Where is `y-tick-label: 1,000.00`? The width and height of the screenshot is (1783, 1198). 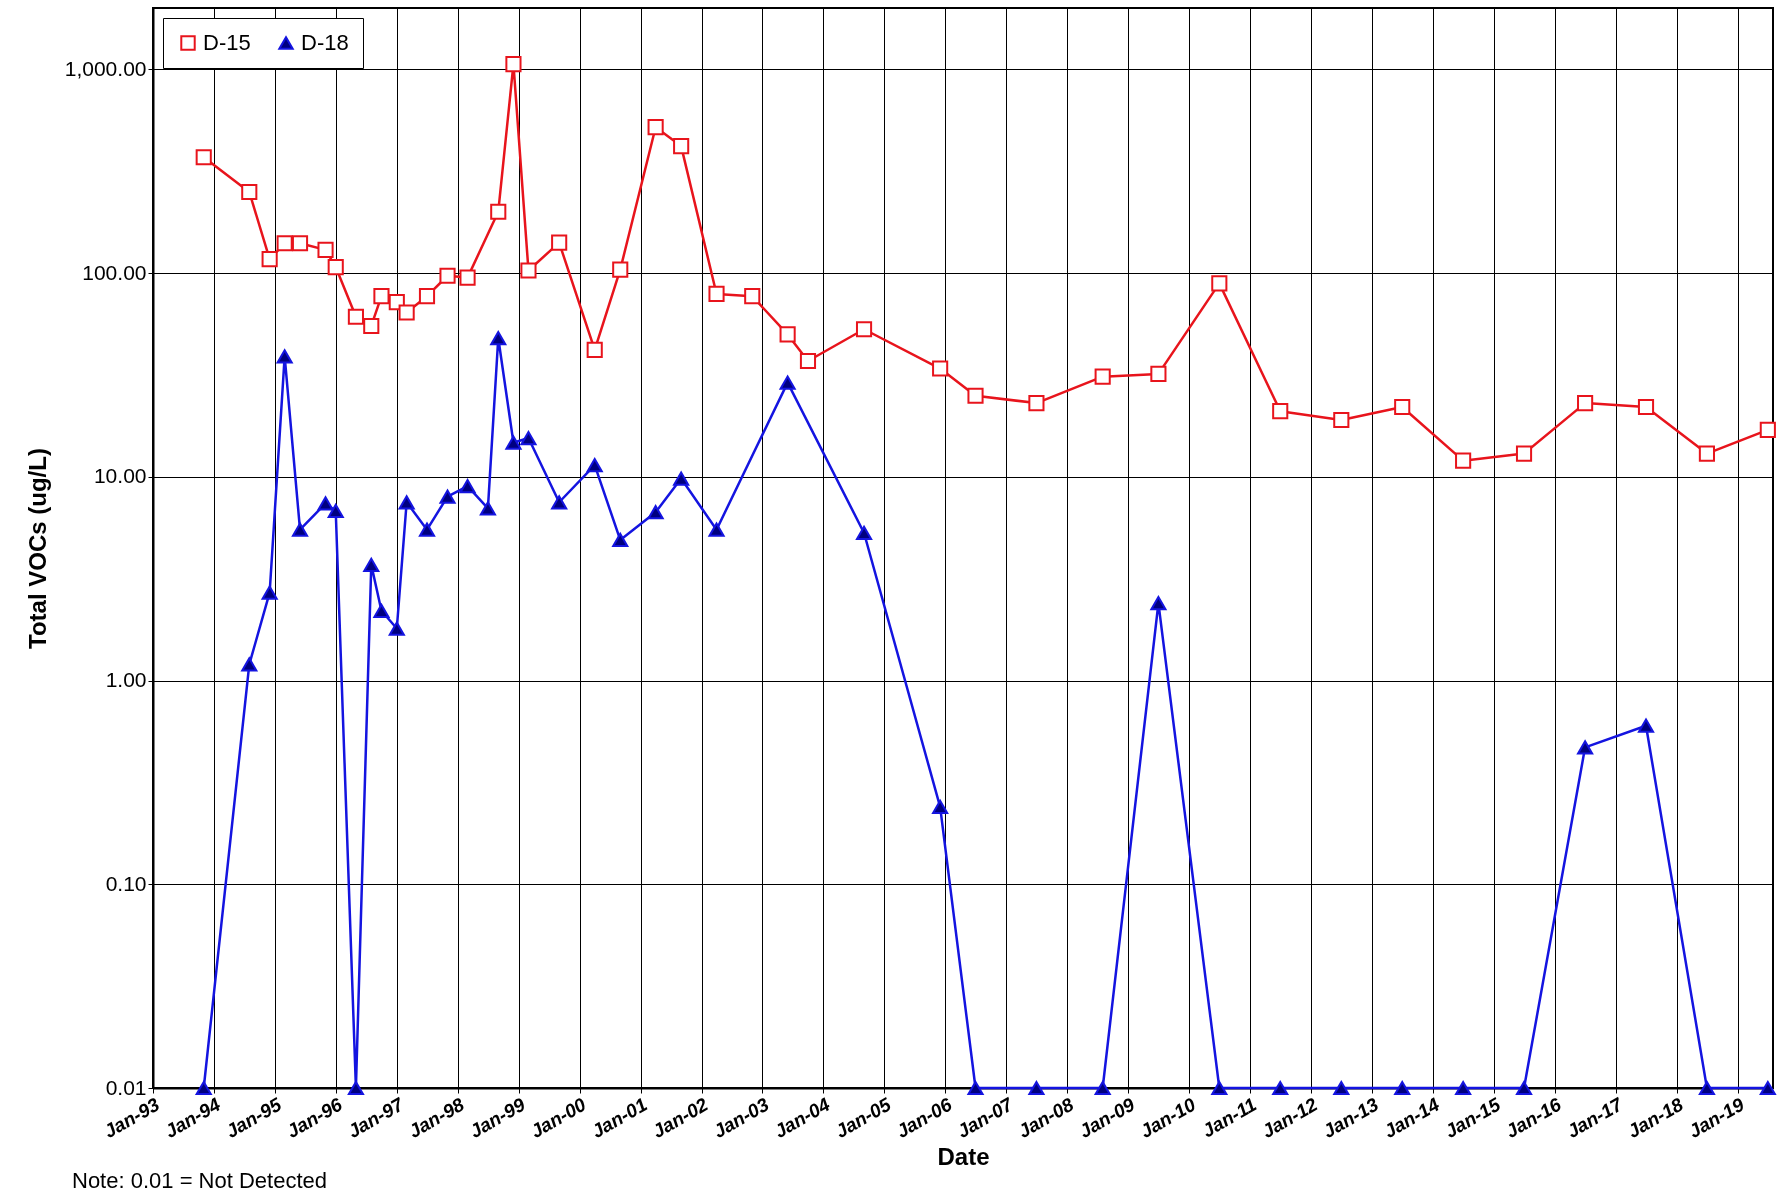
y-tick-label: 1,000.00 is located at coordinates (105, 68).